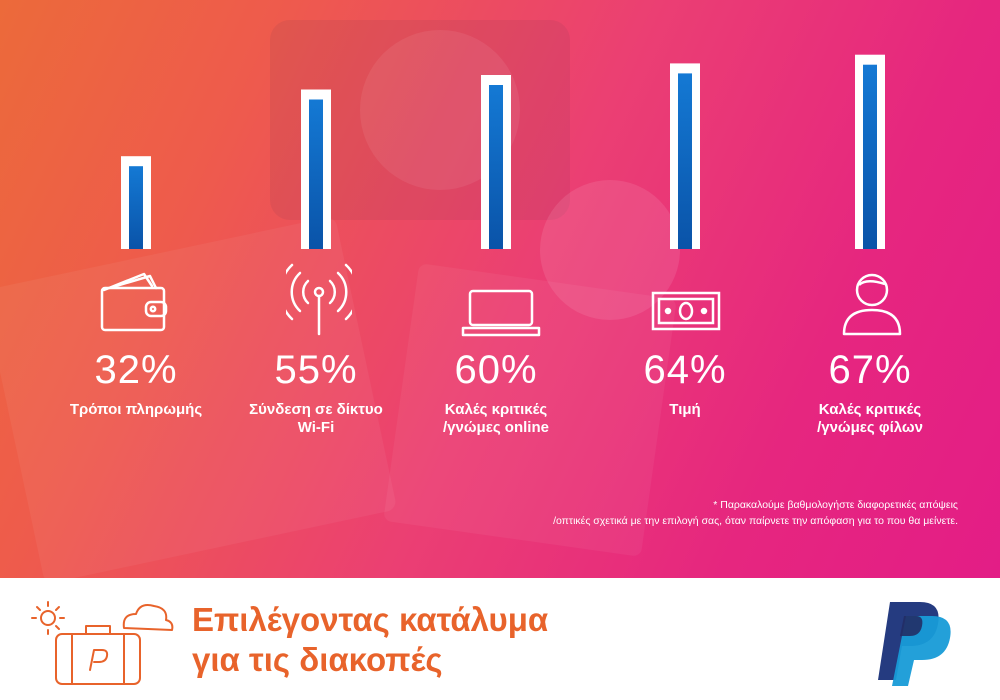 The image size is (1000, 700). I want to click on category-label-3-line-2: /γνώμες online, so click(496, 427).